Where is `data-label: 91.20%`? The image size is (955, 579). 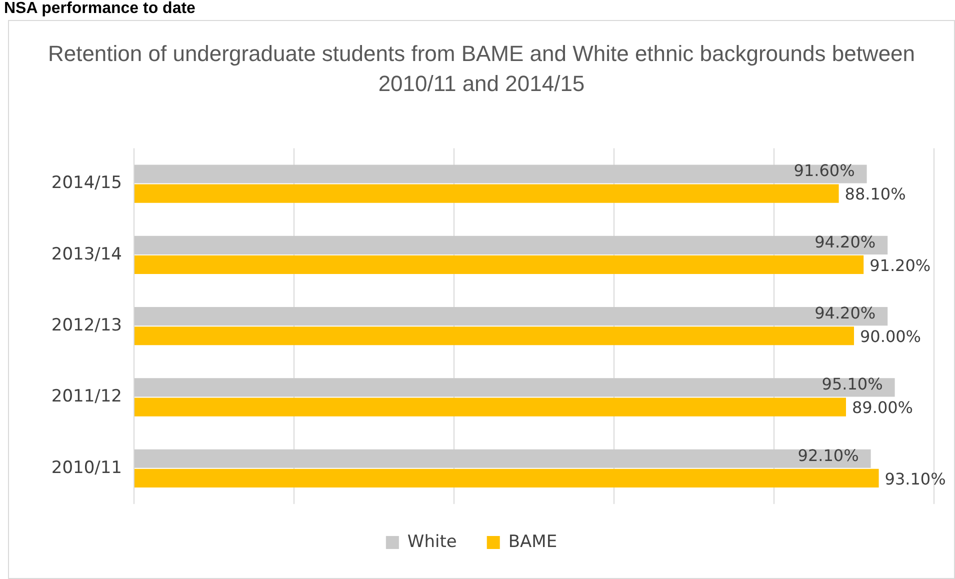 data-label: 91.20% is located at coordinates (900, 265).